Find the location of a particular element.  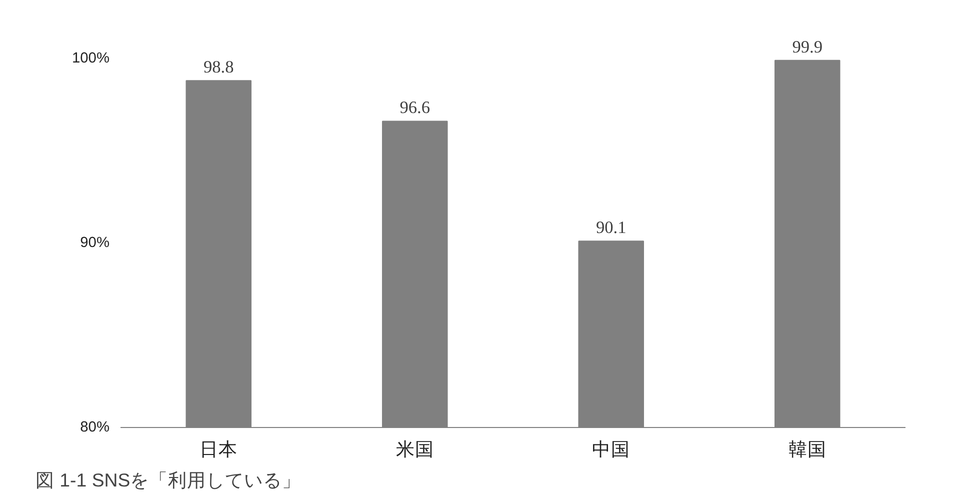

y-tick-label: 80% is located at coordinates (95, 428).